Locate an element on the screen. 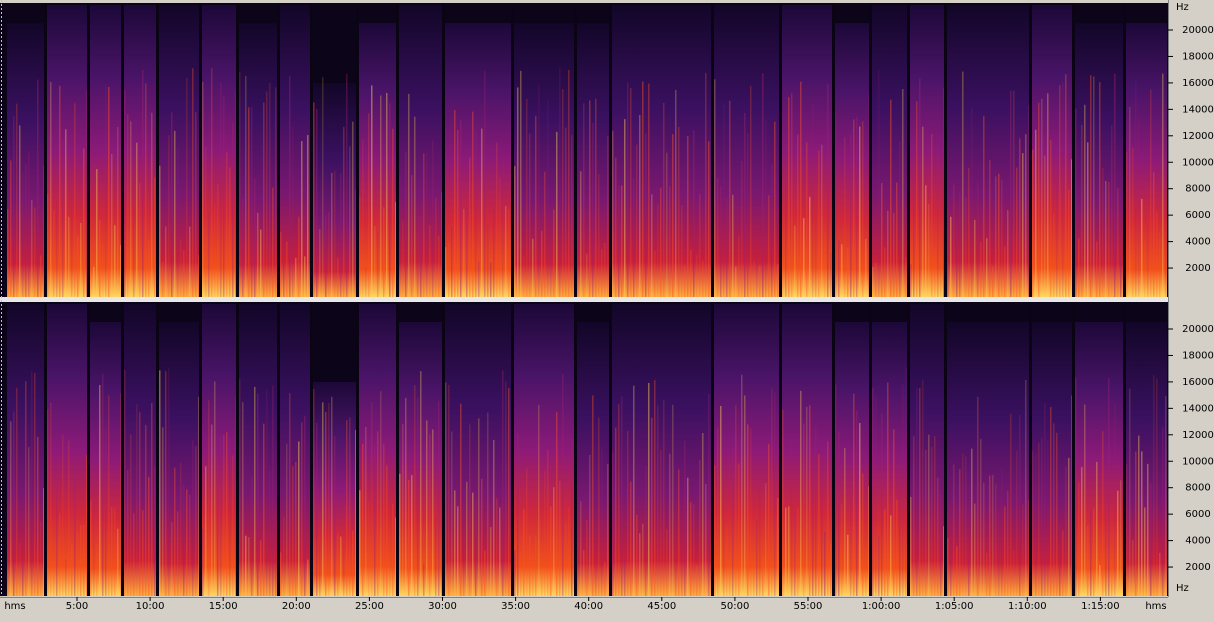 The image size is (1214, 622). freq-tick-label: 14000 is located at coordinates (1198, 408).